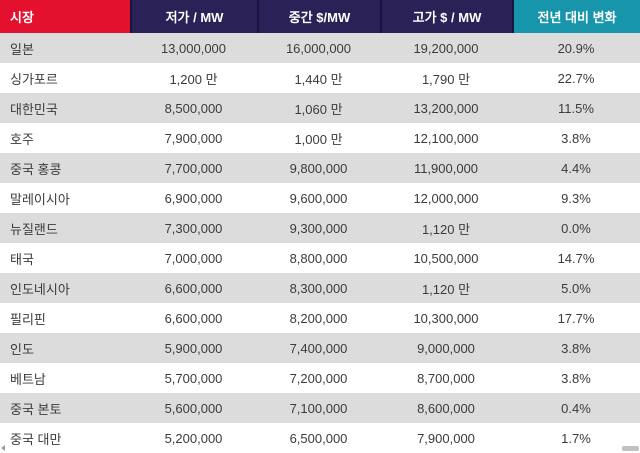 Image resolution: width=640 pixels, height=453 pixels. Describe the element at coordinates (446, 138) in the screenshot. I see `high-price-cell: 12,100,000` at that location.